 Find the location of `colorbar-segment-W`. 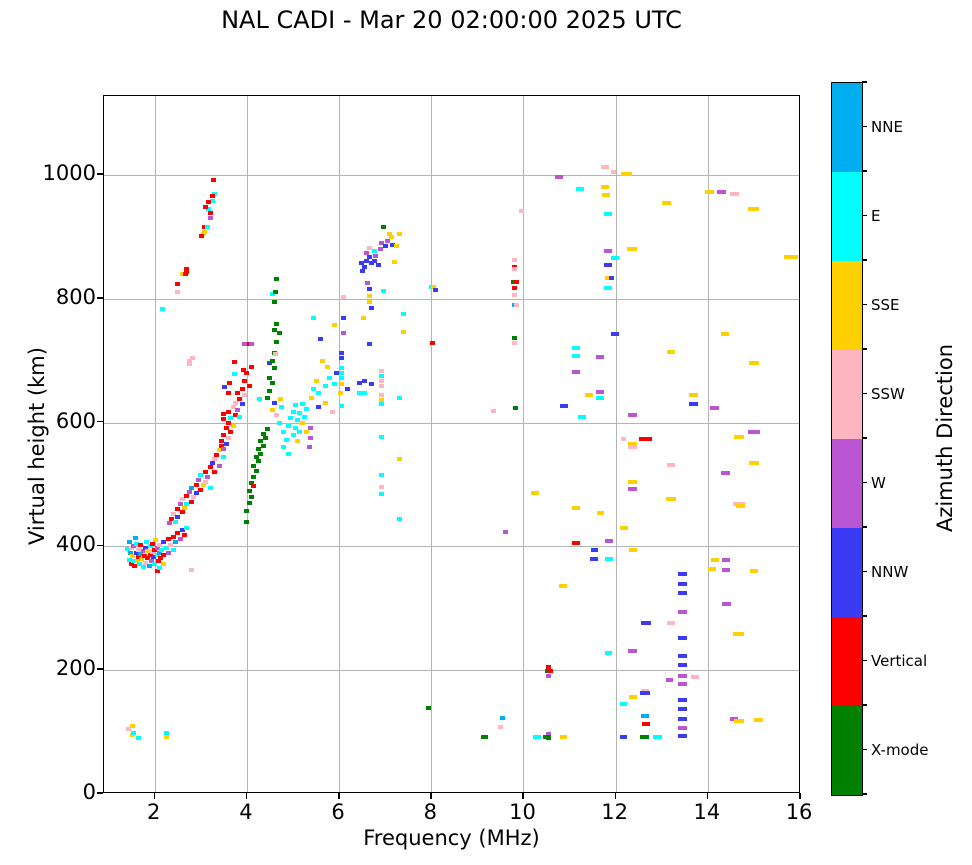

colorbar-segment-W is located at coordinates (847, 483).